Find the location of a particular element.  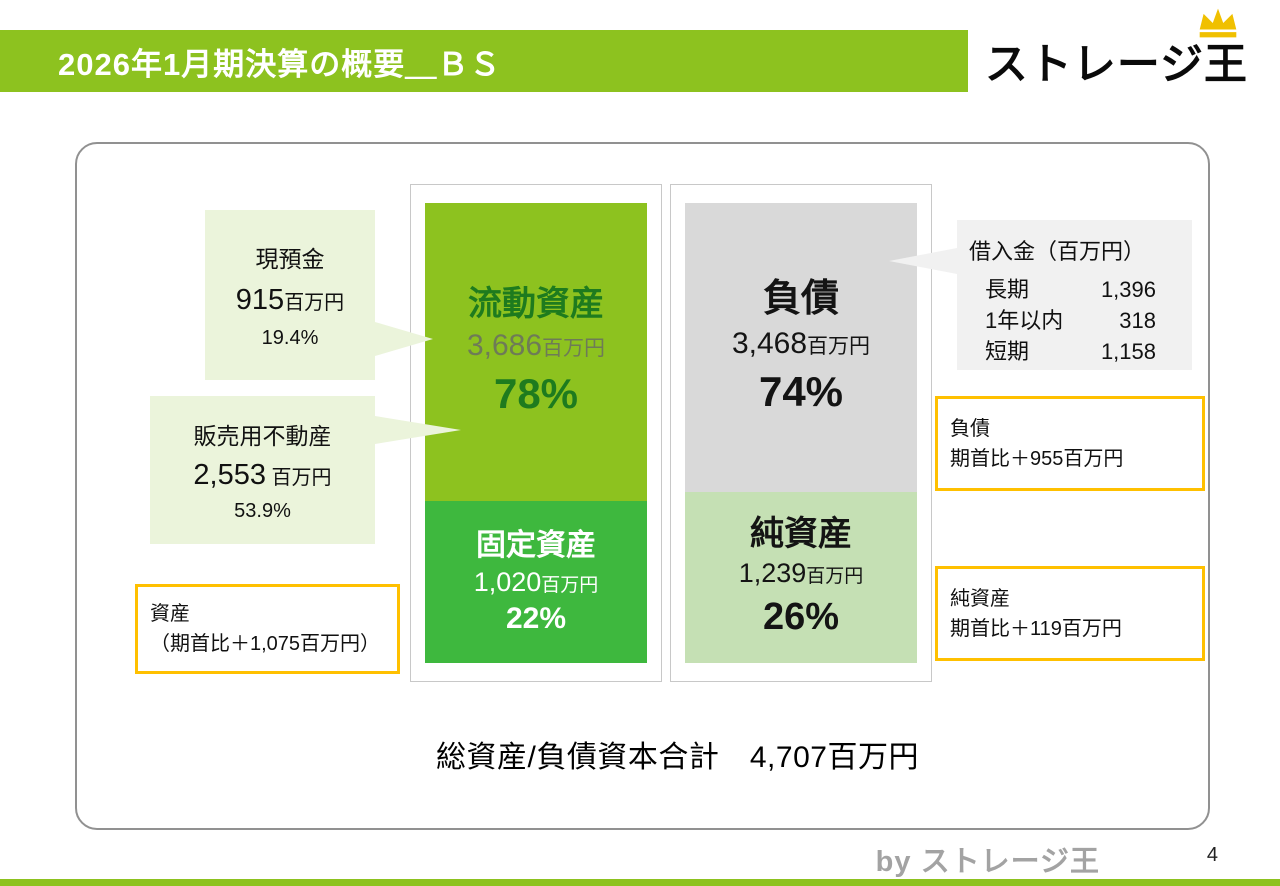

net-assets-block: 純資産 1,239百万円 26% is located at coordinates (801, 577).